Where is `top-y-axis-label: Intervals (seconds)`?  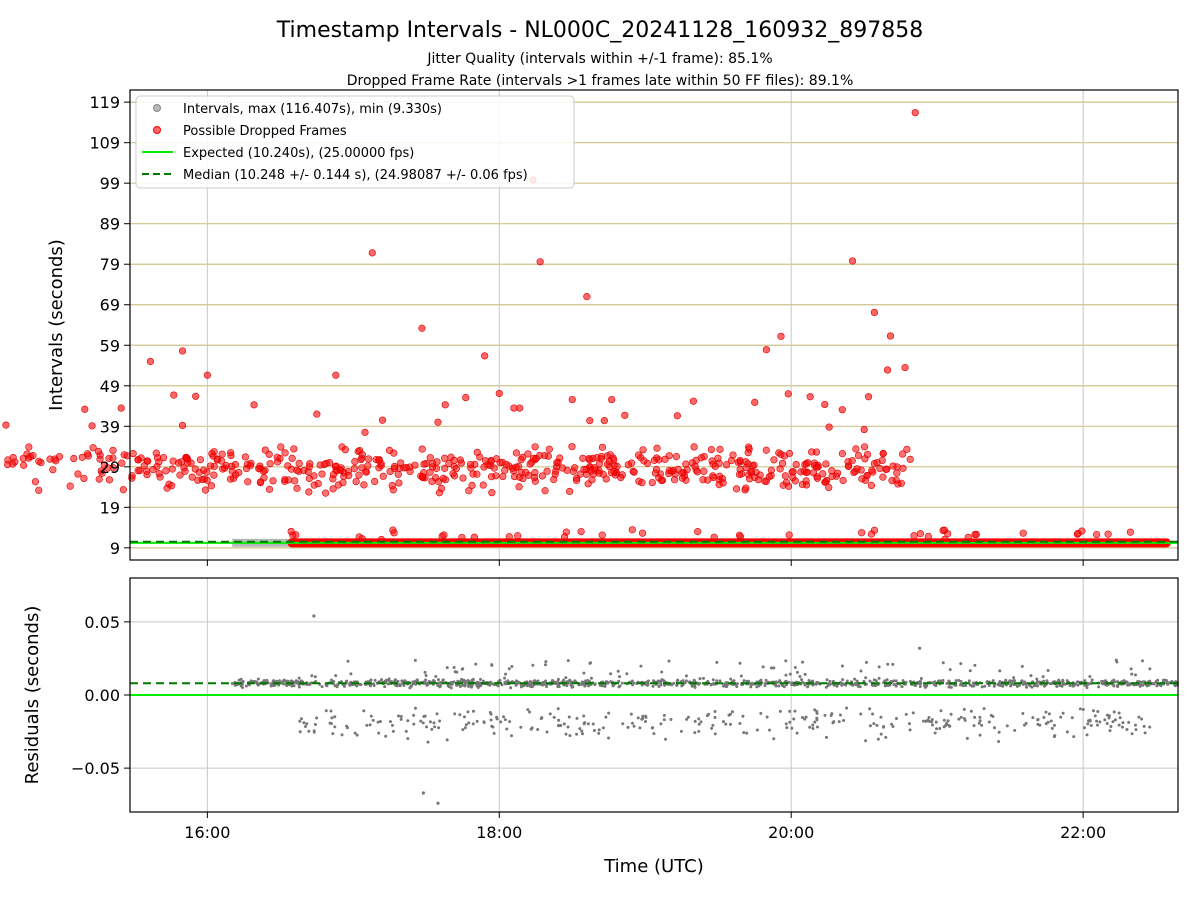 top-y-axis-label: Intervals (seconds) is located at coordinates (56, 325).